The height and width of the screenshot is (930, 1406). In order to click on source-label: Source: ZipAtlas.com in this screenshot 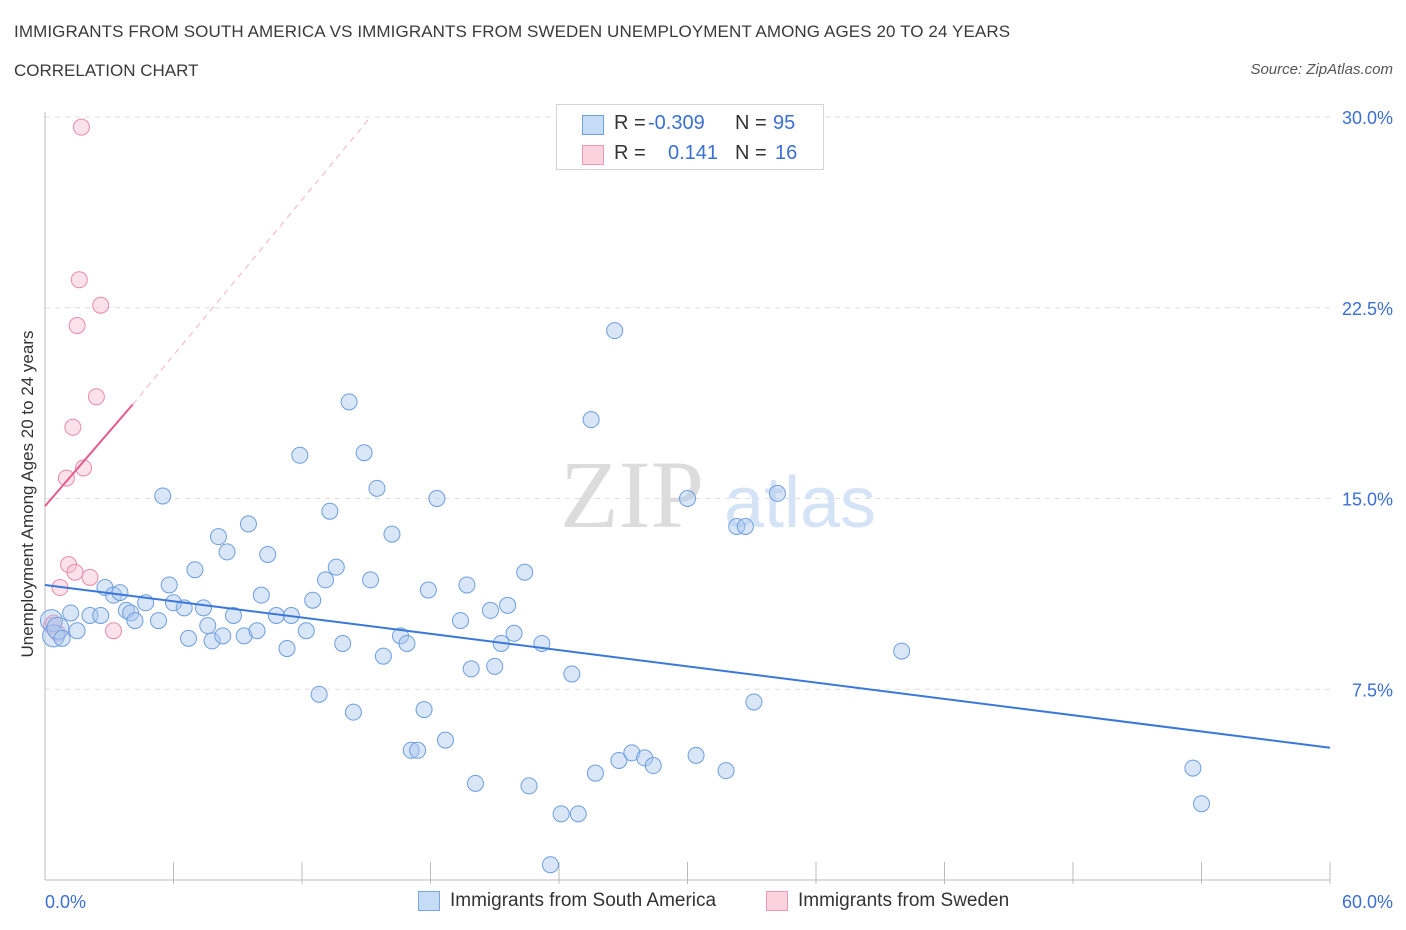, I will do `click(1321, 69)`.